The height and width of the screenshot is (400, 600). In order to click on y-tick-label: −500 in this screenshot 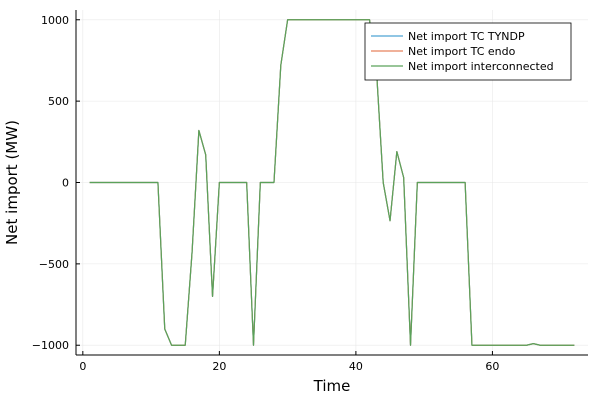, I will do `click(54, 264)`.